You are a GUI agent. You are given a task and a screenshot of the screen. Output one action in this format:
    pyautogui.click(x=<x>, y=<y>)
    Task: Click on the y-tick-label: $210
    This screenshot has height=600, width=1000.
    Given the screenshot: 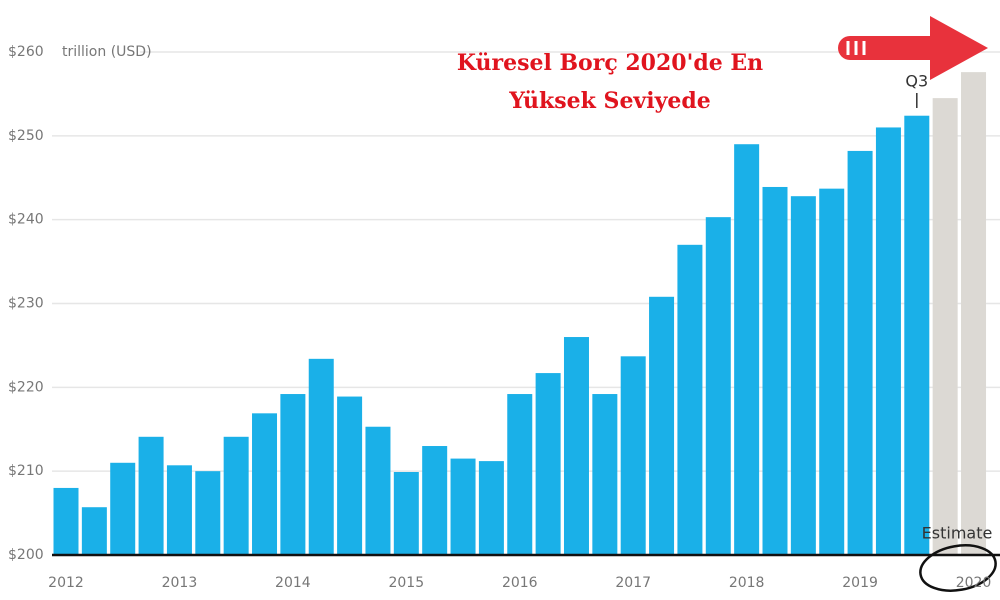 What is the action you would take?
    pyautogui.click(x=26, y=471)
    